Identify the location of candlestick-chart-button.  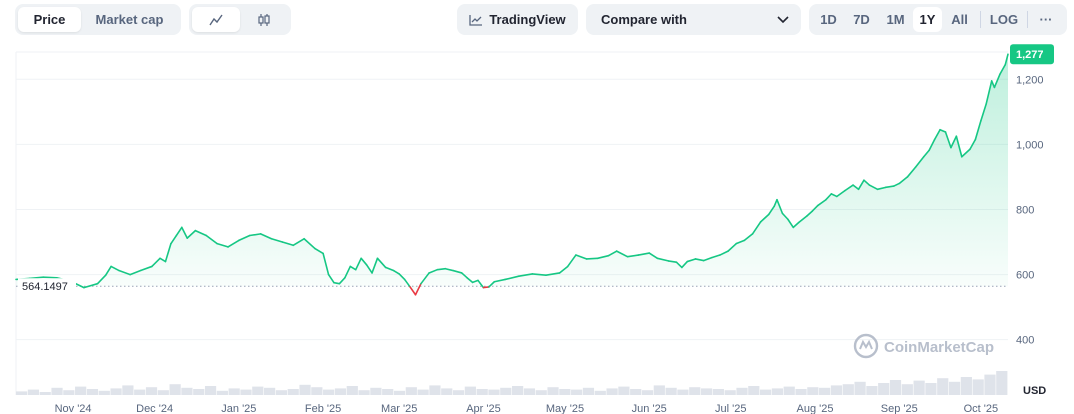
(264, 19).